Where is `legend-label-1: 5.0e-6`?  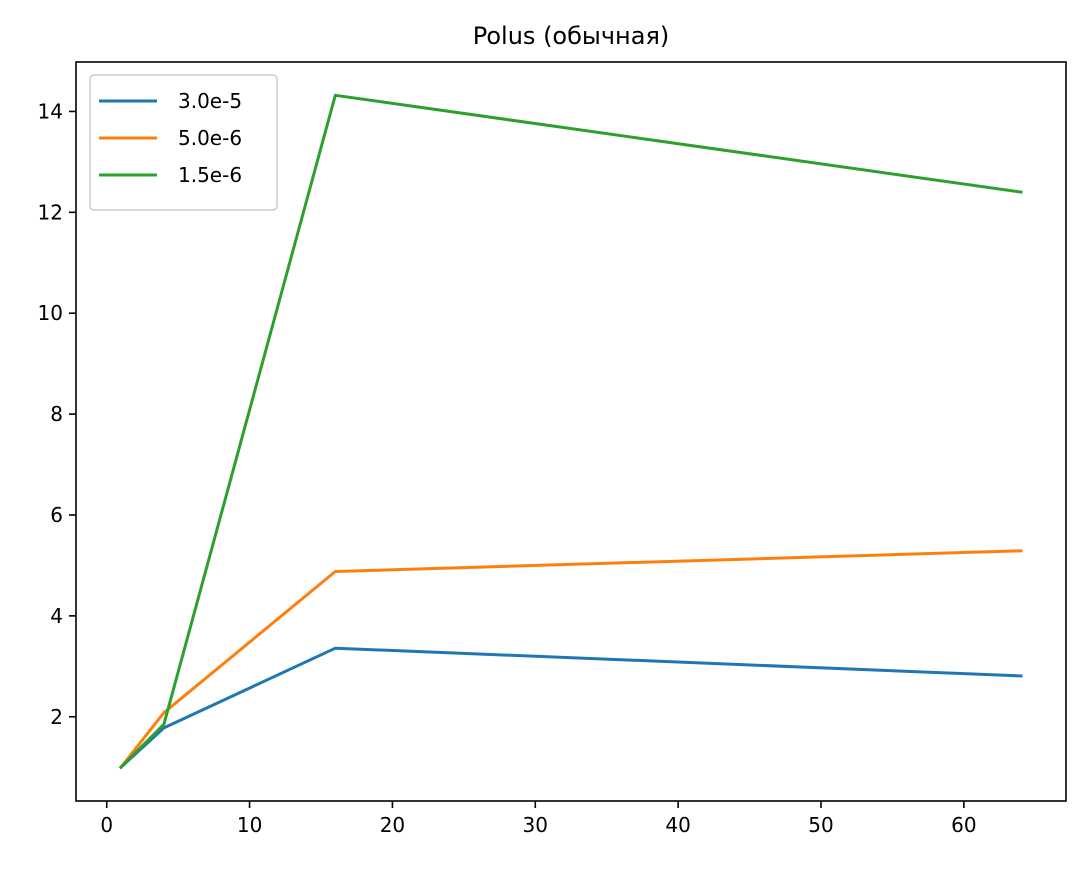
legend-label-1: 5.0e-6 is located at coordinates (210, 138).